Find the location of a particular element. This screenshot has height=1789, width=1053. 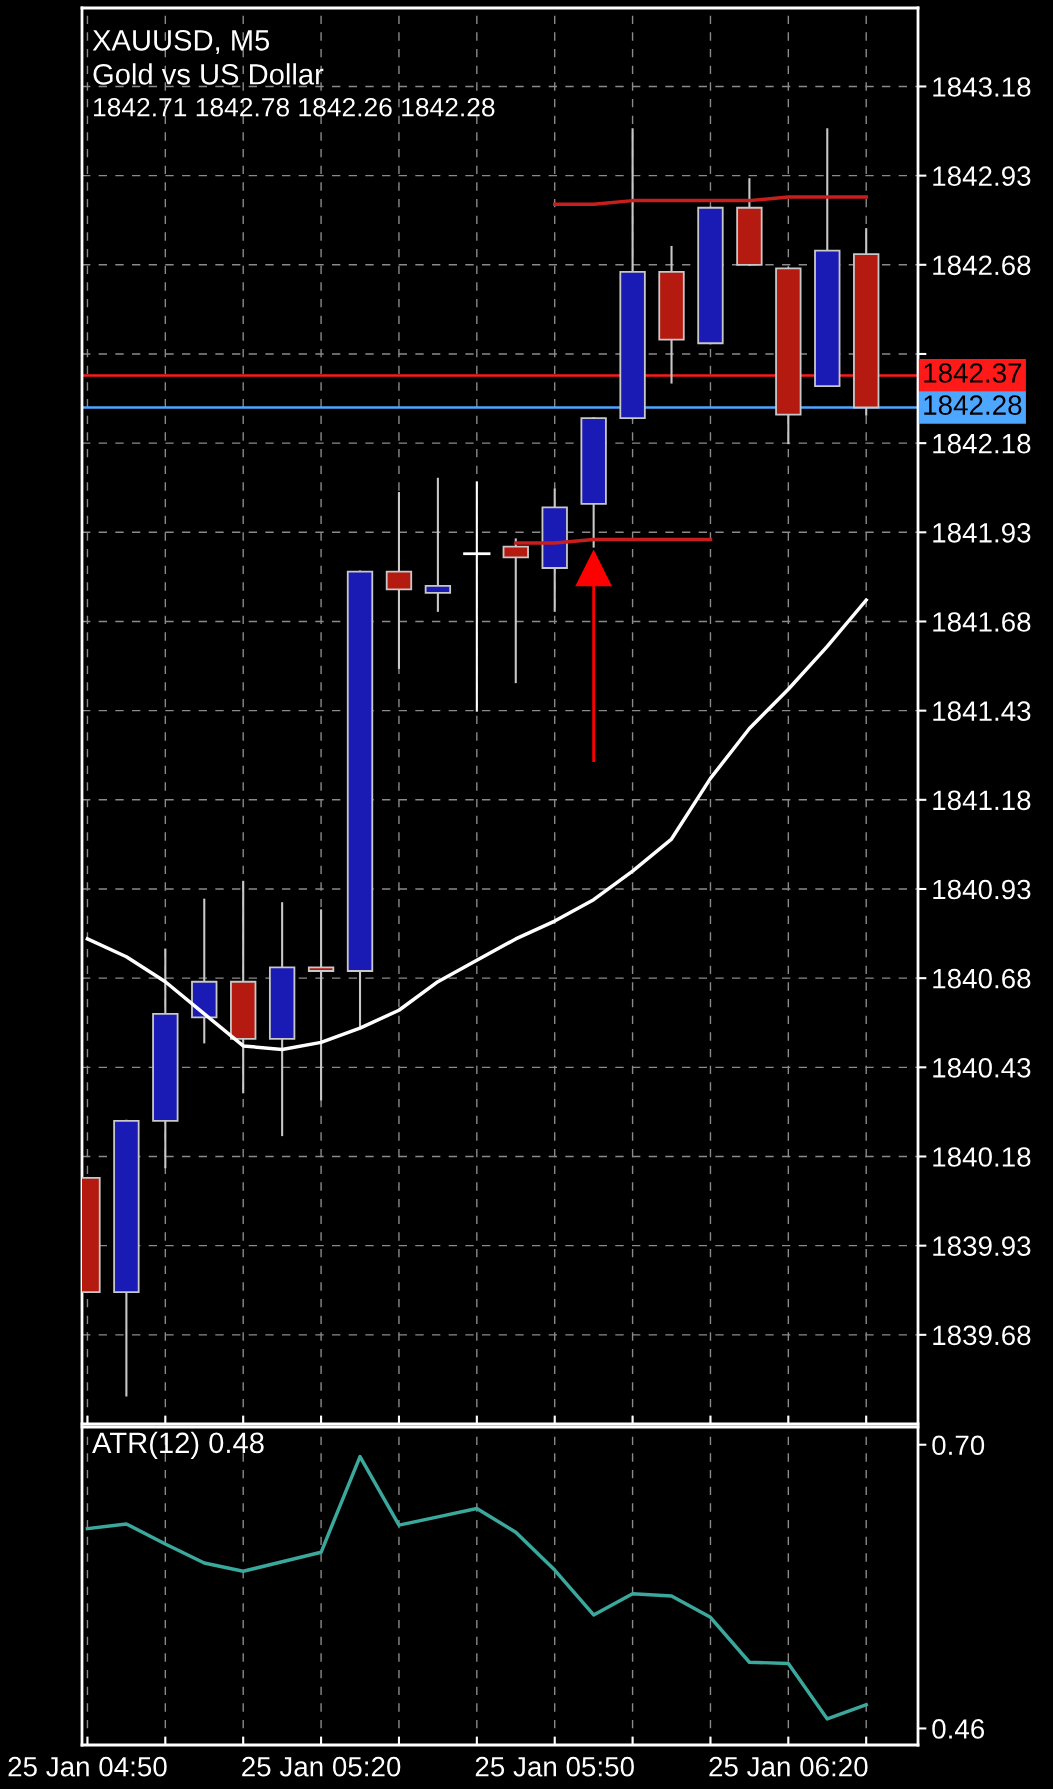

y-tick-label: 0.46 is located at coordinates (958, 1729).